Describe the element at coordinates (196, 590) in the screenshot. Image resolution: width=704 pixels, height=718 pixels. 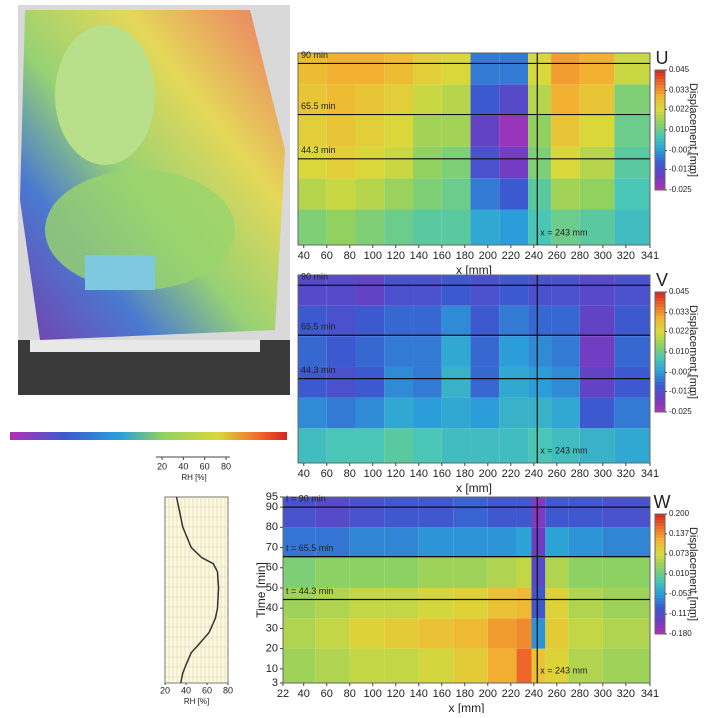
I see `plot-background` at that location.